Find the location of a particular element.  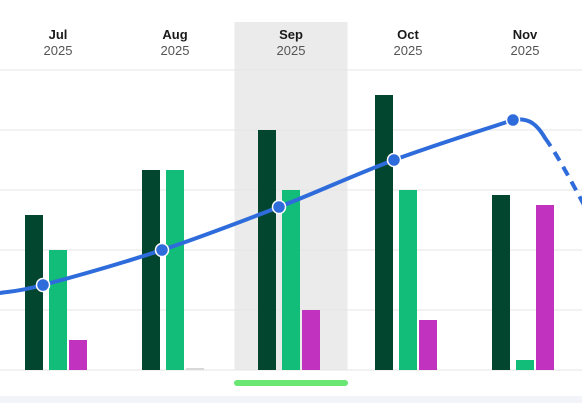

month-label-aug: Aug 2025 is located at coordinates (175, 43).